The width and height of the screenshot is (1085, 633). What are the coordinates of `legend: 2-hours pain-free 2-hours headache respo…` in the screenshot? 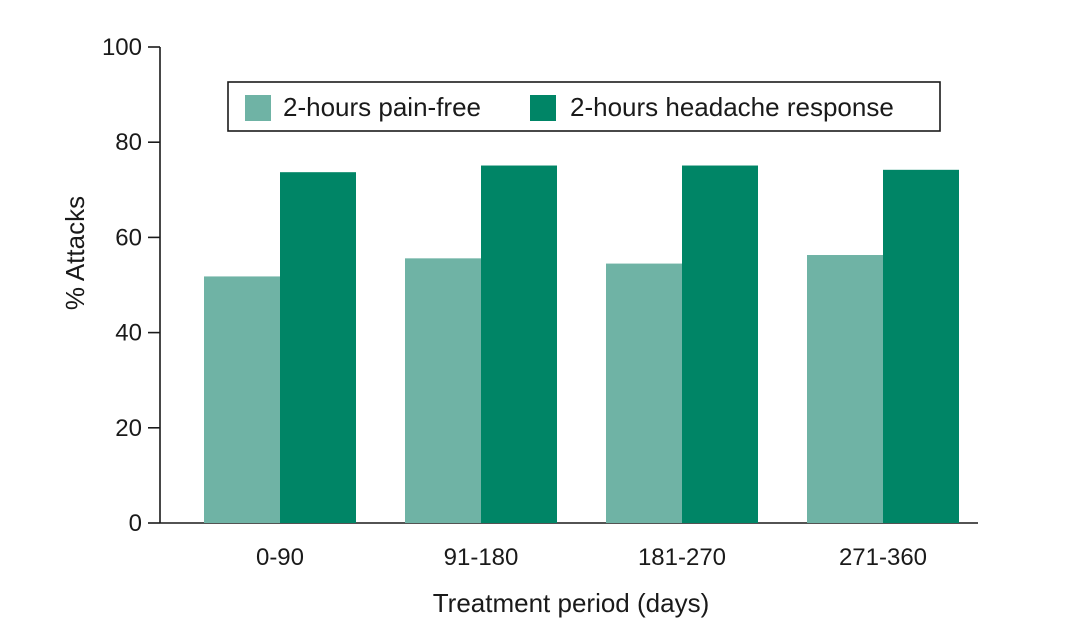 It's located at (584, 106).